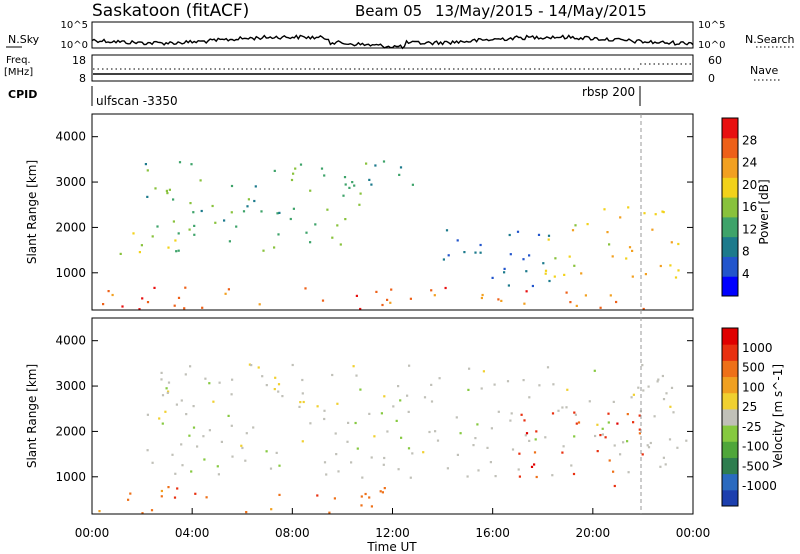 This screenshot has height=554, width=800. I want to click on colorbar-tick-label: 1000, so click(757, 348).